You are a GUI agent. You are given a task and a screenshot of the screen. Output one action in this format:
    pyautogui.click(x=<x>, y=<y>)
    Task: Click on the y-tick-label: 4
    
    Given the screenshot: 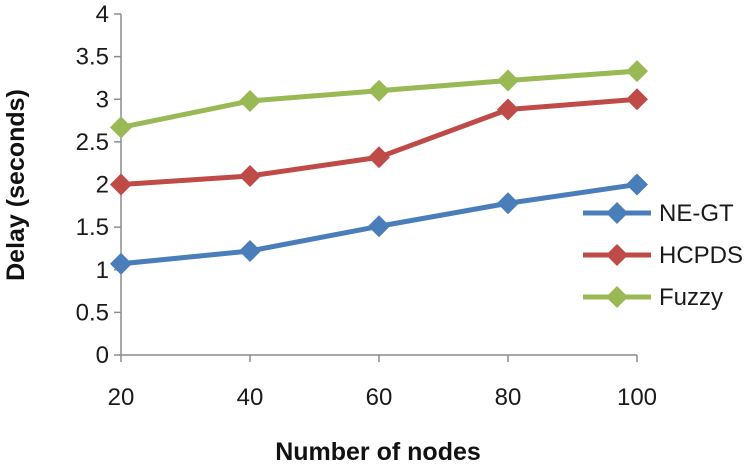 What is the action you would take?
    pyautogui.click(x=102, y=14)
    